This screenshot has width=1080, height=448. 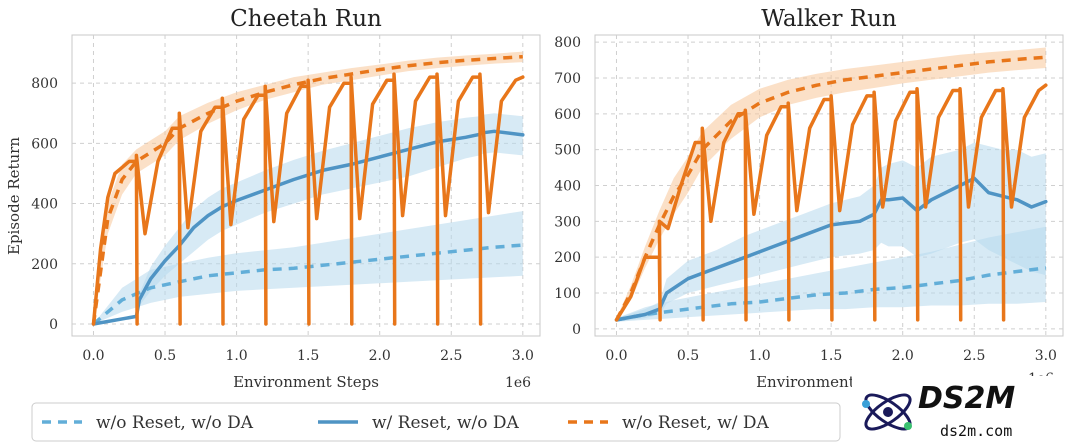 What do you see at coordinates (175, 423) in the screenshot?
I see `legend-label-0: w/o Reset, w/o DA` at bounding box center [175, 423].